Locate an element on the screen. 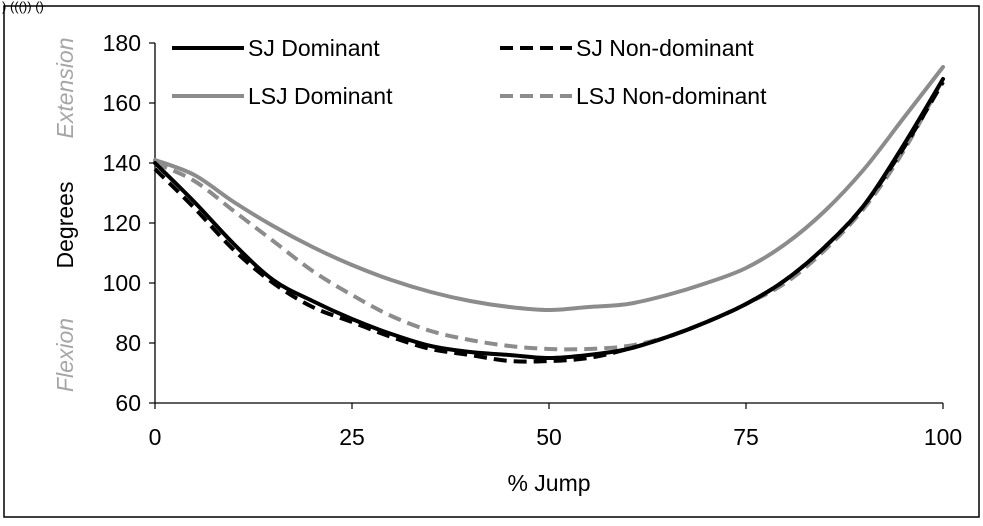  y-axis-label-top: Extension is located at coordinates (65, 87).